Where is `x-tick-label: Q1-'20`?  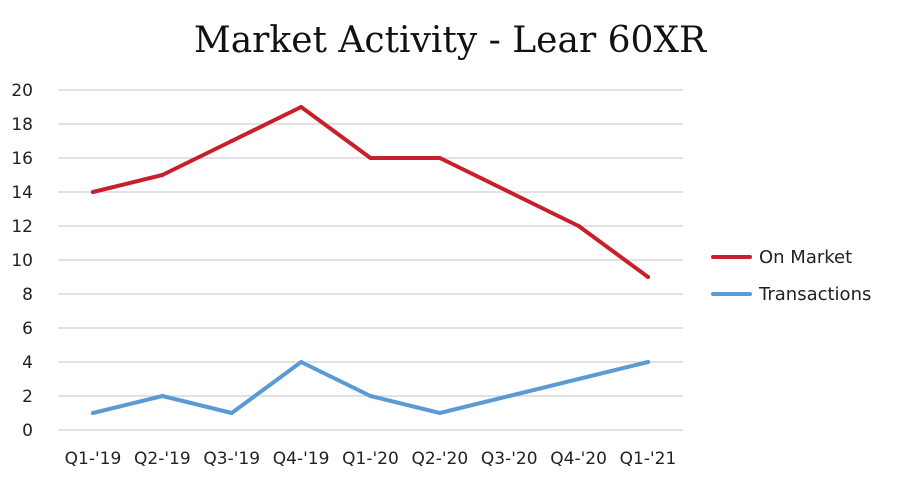
x-tick-label: Q1-'20 is located at coordinates (370, 459).